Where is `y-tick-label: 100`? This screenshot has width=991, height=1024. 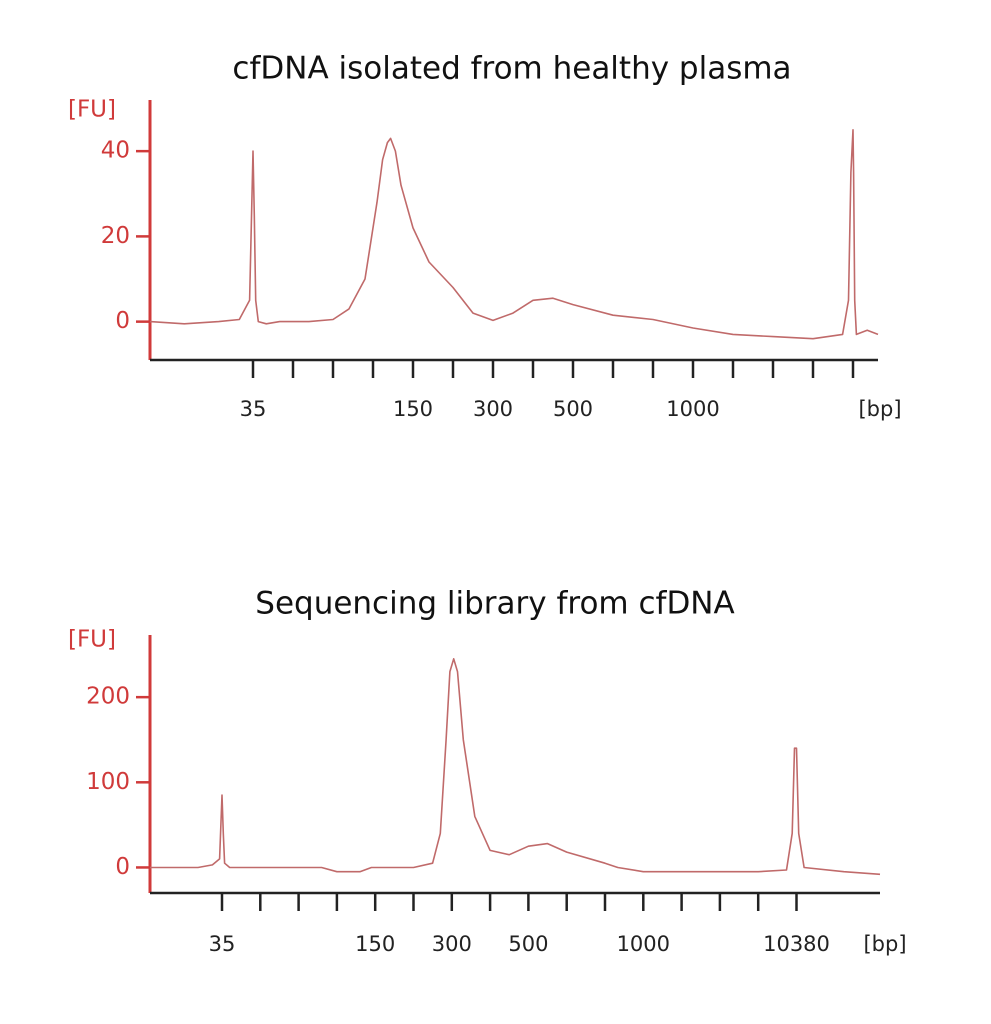 y-tick-label: 100 is located at coordinates (108, 782).